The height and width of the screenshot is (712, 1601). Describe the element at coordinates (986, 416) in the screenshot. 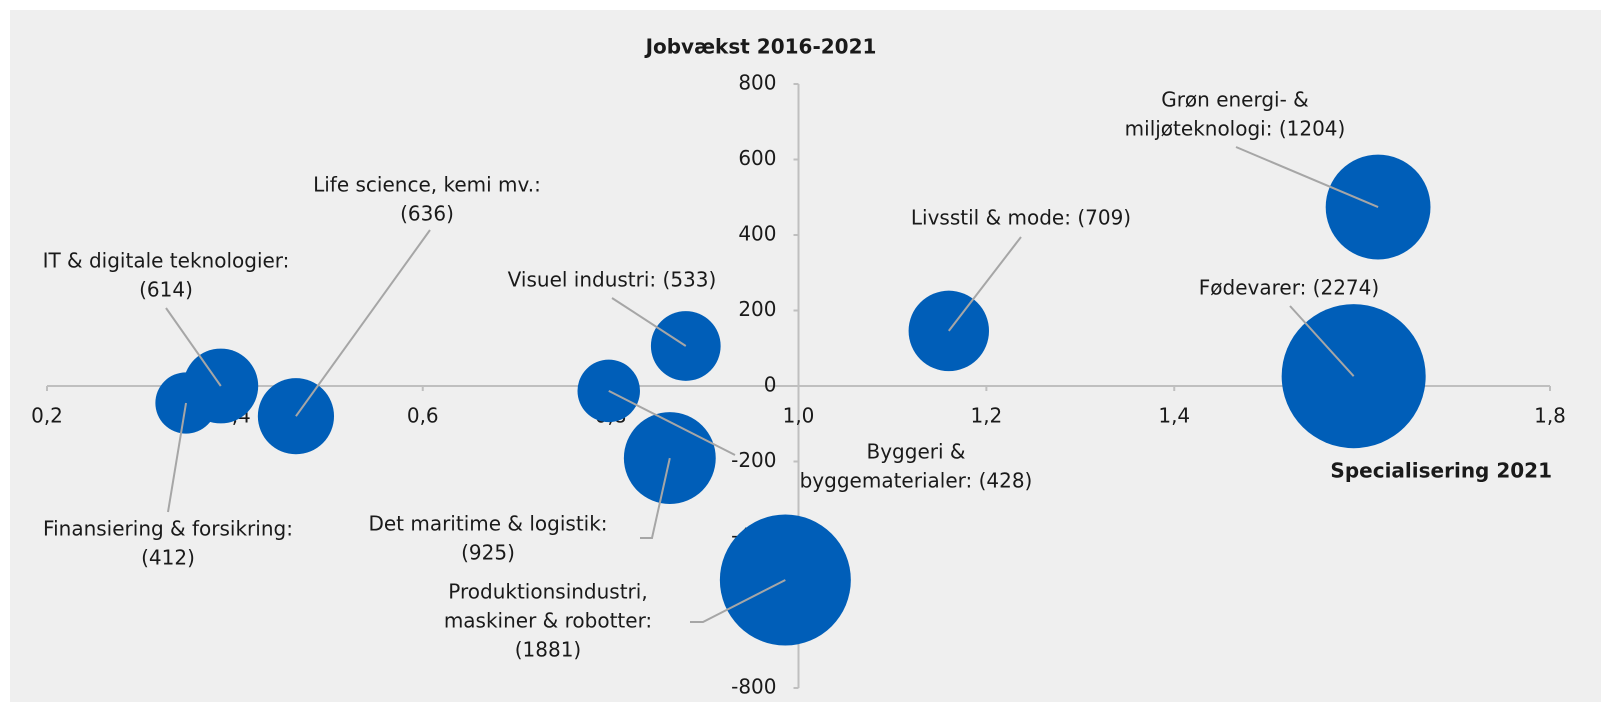

I see `x-tick-label: 1,2` at that location.